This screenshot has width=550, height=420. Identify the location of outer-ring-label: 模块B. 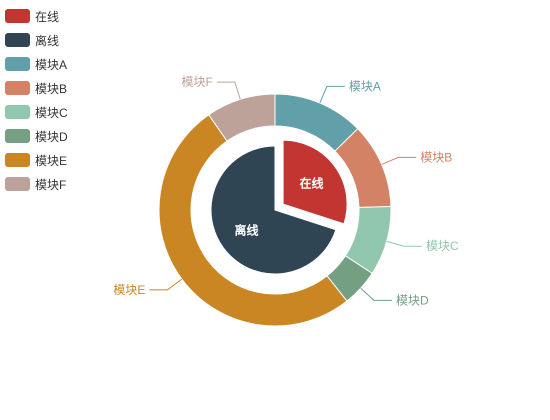
(436, 157).